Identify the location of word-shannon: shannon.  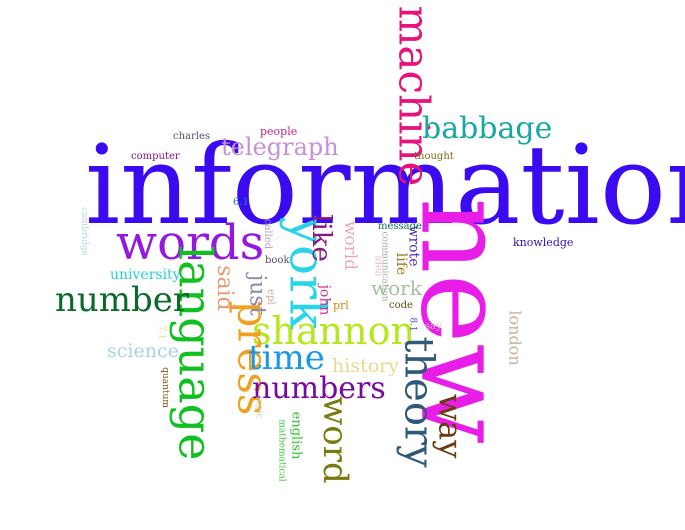
(333, 331).